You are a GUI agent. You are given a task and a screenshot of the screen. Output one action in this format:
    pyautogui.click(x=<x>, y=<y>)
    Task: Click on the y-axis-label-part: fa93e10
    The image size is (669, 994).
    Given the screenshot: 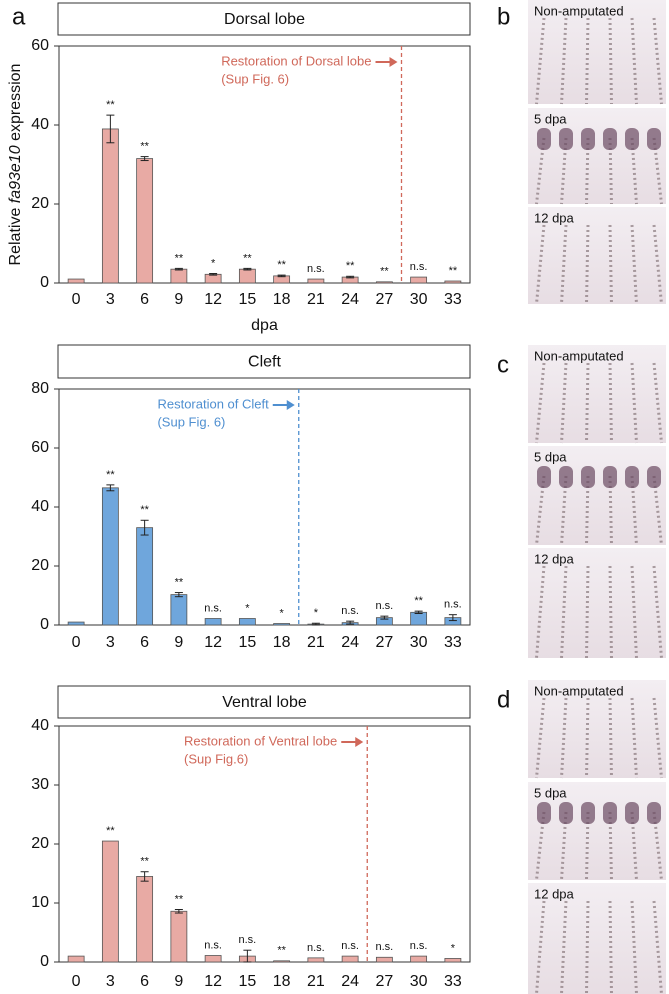 What is the action you would take?
    pyautogui.click(x=15, y=174)
    